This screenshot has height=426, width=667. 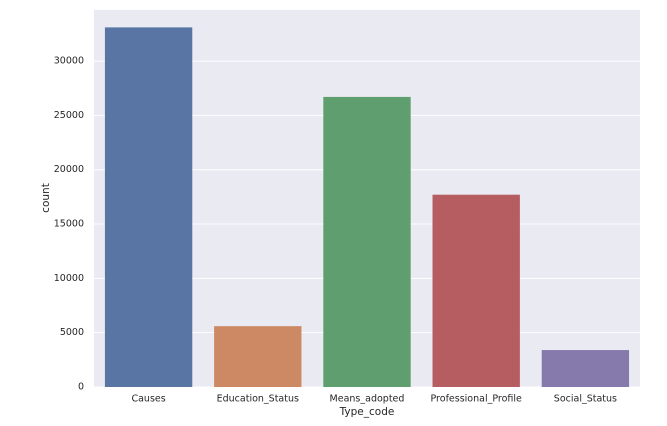 I want to click on y-tick-label: 10000, so click(x=69, y=278).